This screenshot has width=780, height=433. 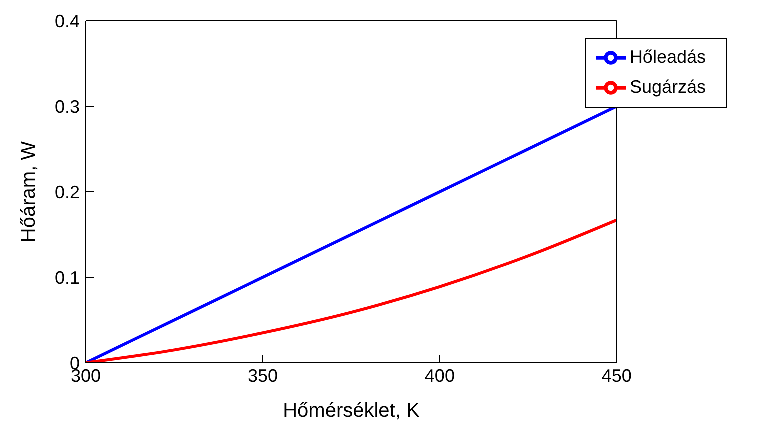 I want to click on x-axis-title: Hőmérséklet, K, so click(x=351, y=411).